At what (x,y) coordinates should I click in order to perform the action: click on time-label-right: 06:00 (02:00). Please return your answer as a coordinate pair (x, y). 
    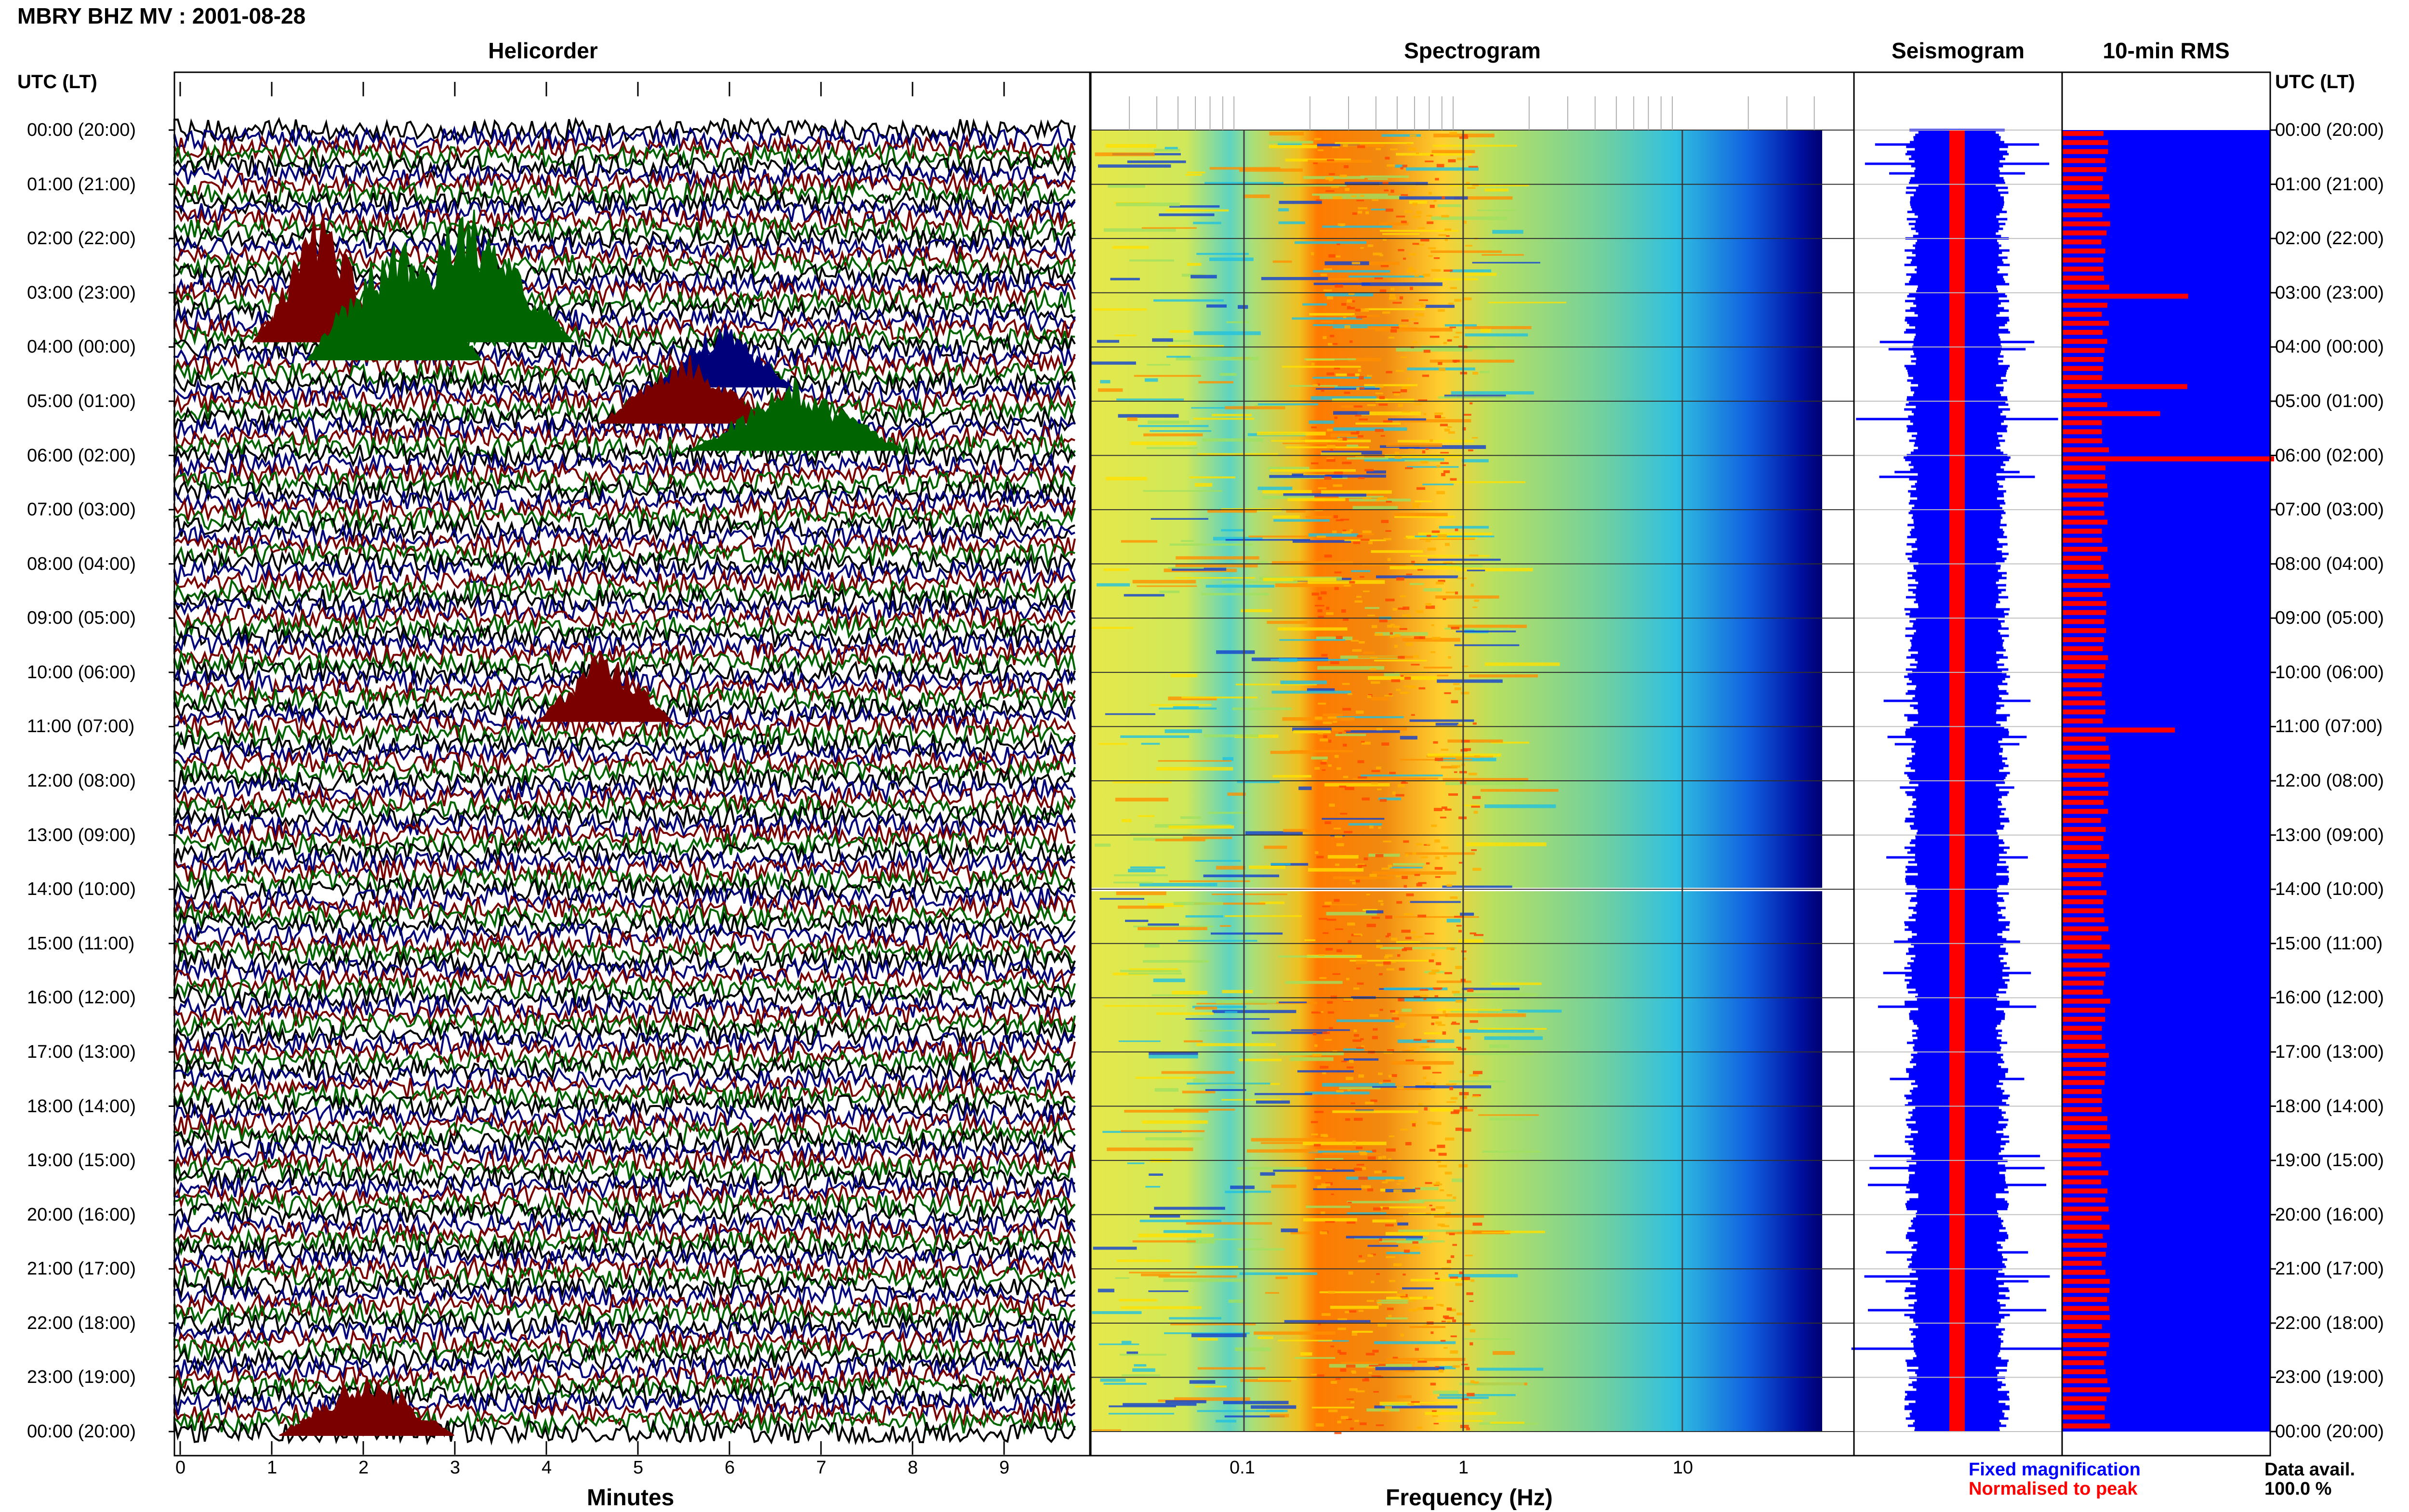
    Looking at the image, I should click on (2329, 455).